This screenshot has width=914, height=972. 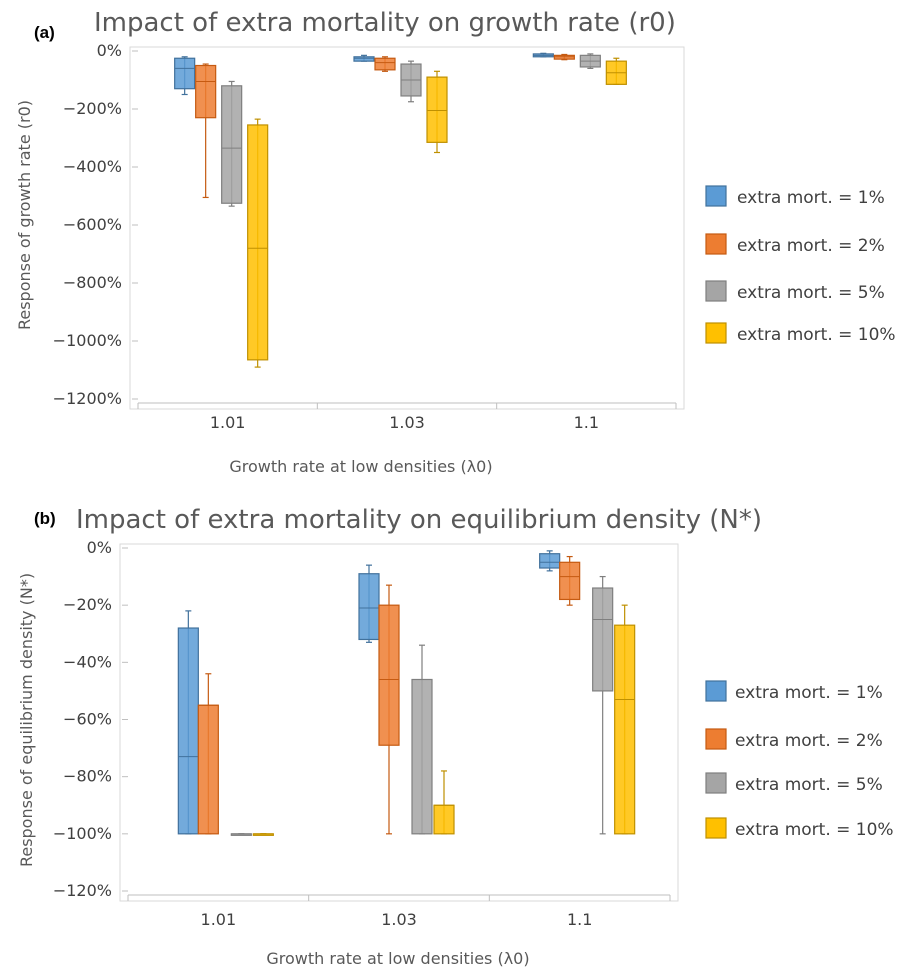 I want to click on y-tick-label: −200%, so click(x=92, y=108).